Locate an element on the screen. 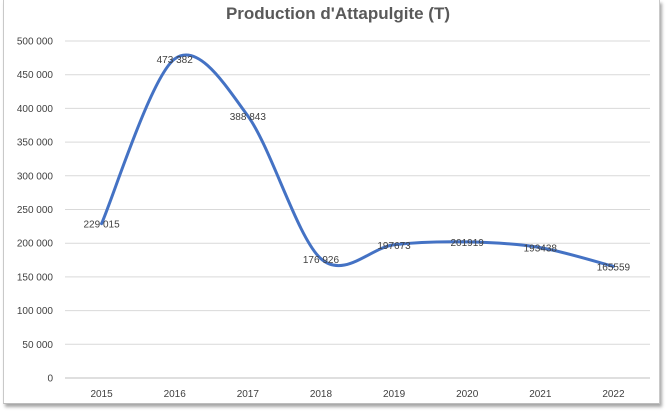 This screenshot has width=666, height=411. y-tick-label: 0 is located at coordinates (50, 379).